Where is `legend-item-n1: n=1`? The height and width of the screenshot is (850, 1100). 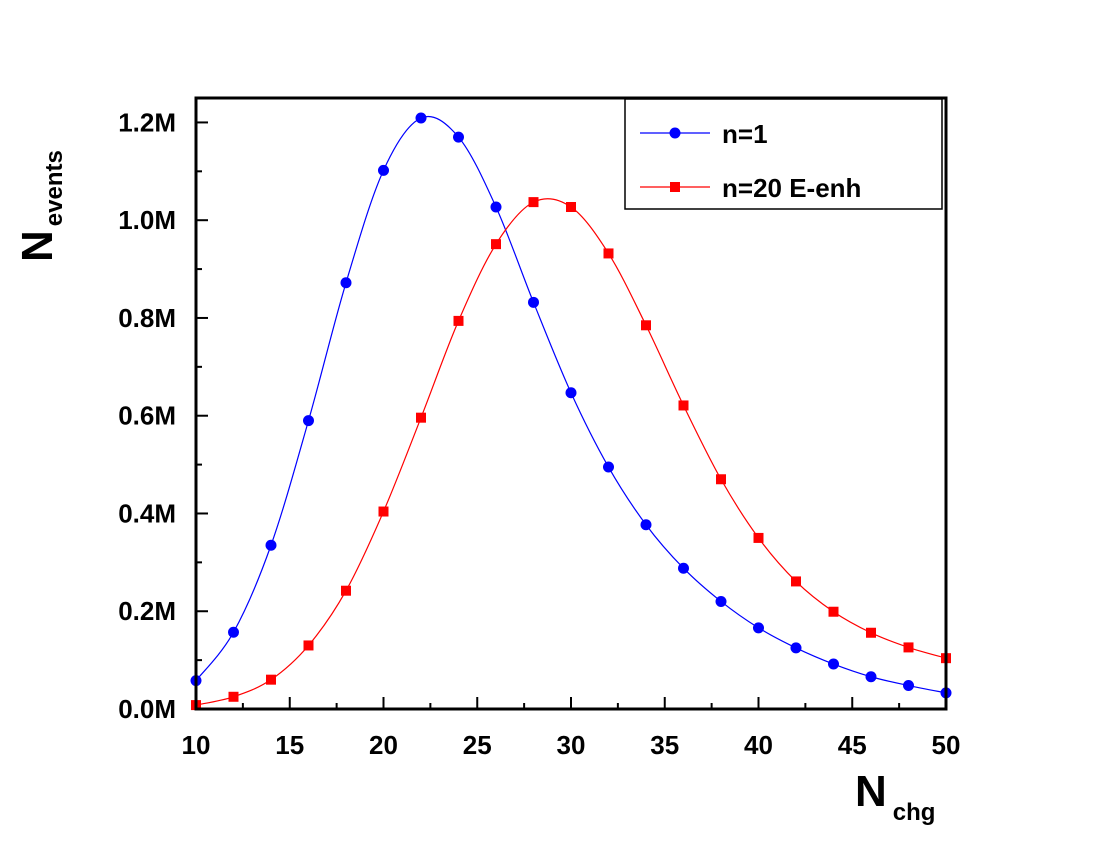
legend-item-n1: n=1 is located at coordinates (704, 134).